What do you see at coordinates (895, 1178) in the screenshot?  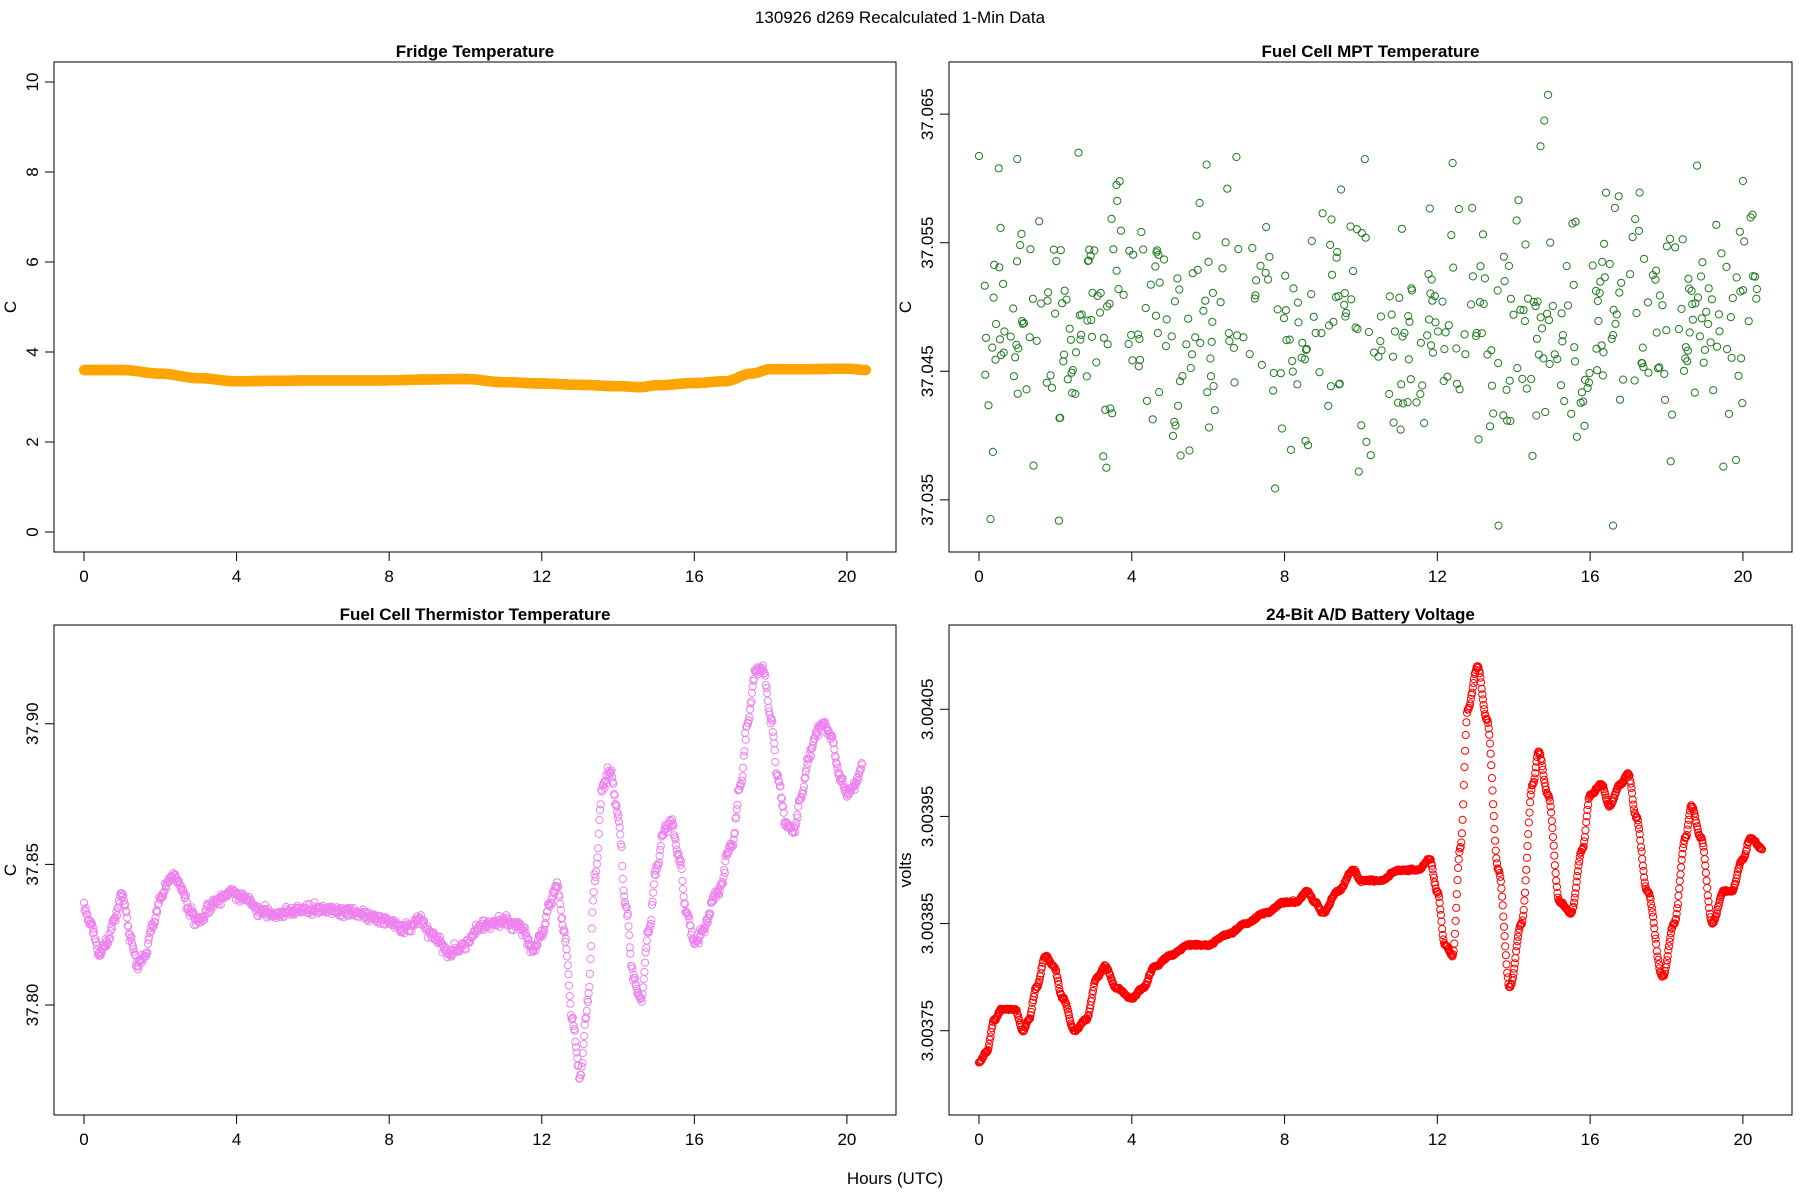 I see `figure-x-label: Hours (UTC)` at bounding box center [895, 1178].